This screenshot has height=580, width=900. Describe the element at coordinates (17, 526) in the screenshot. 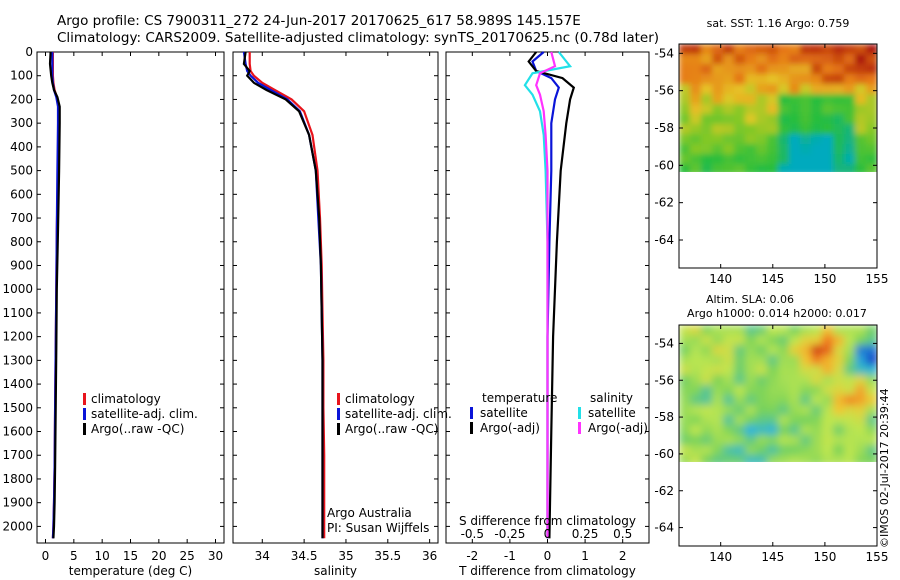

I see `depth-tick-label: 2000` at that location.